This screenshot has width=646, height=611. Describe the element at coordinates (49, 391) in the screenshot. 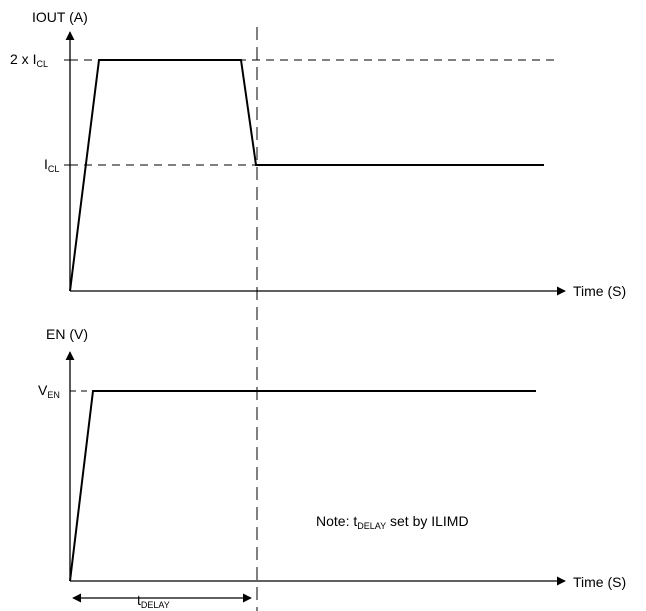

I see `level-ven-label: VEN` at that location.